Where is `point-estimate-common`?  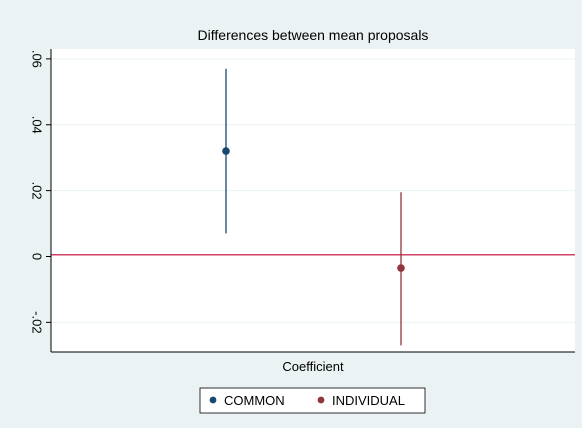
point-estimate-common is located at coordinates (226, 151).